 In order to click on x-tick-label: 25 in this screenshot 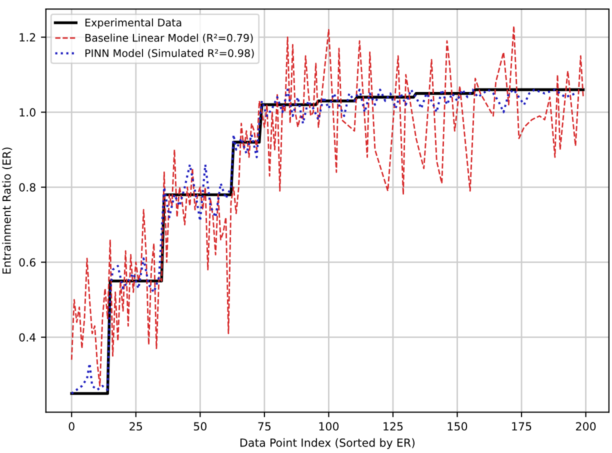, I will do `click(136, 426)`.